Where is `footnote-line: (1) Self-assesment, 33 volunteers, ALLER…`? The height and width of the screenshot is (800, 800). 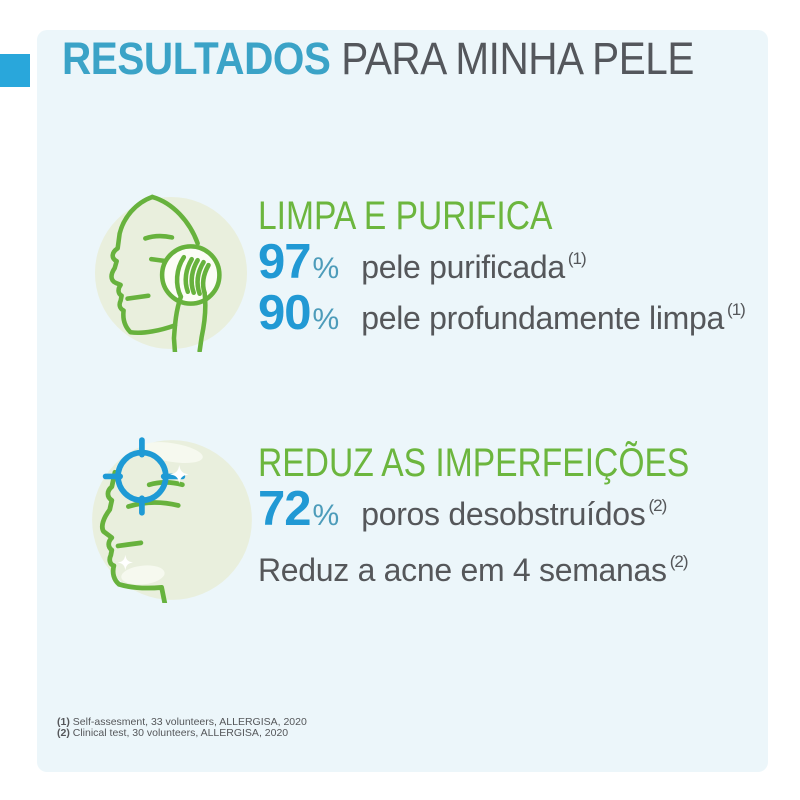
footnote-line: (1) Self-assesment, 33 volunteers, ALLER… is located at coordinates (182, 722).